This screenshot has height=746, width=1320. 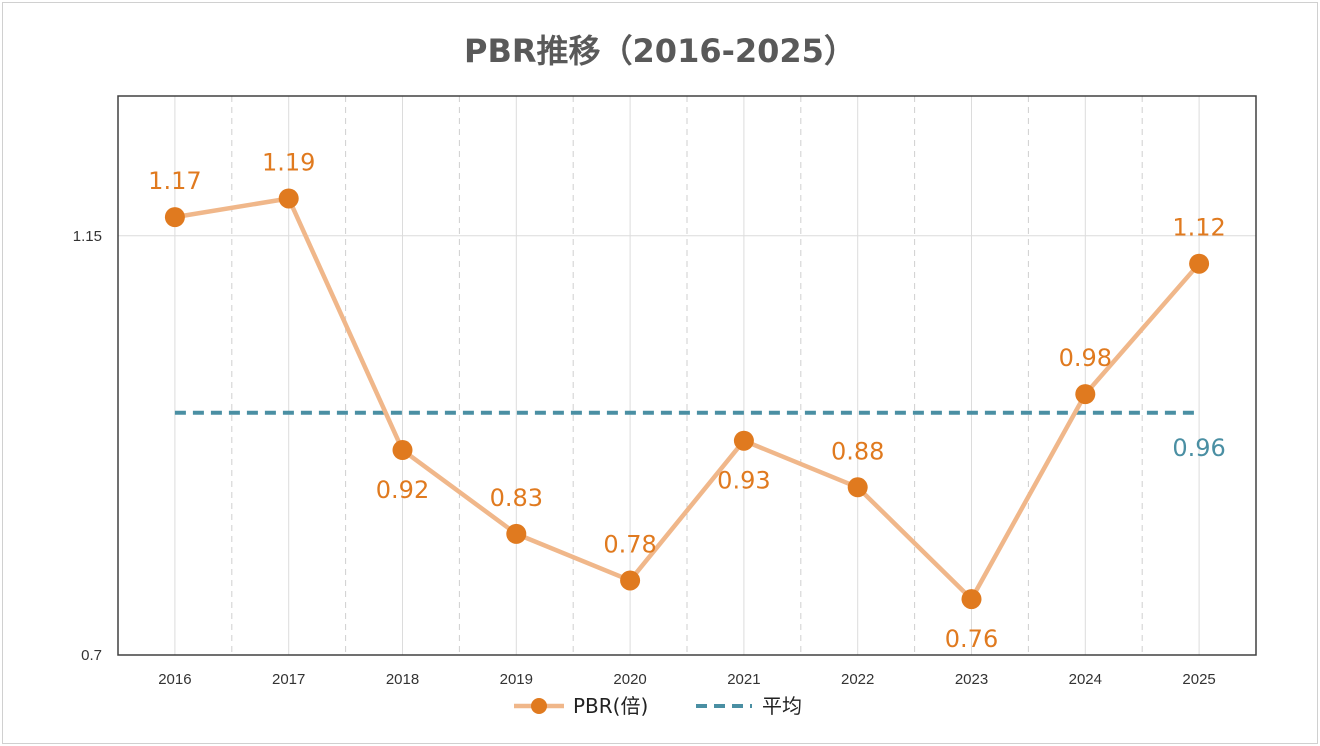 What do you see at coordinates (629, 679) in the screenshot?
I see `x-tick-label: 2020` at bounding box center [629, 679].